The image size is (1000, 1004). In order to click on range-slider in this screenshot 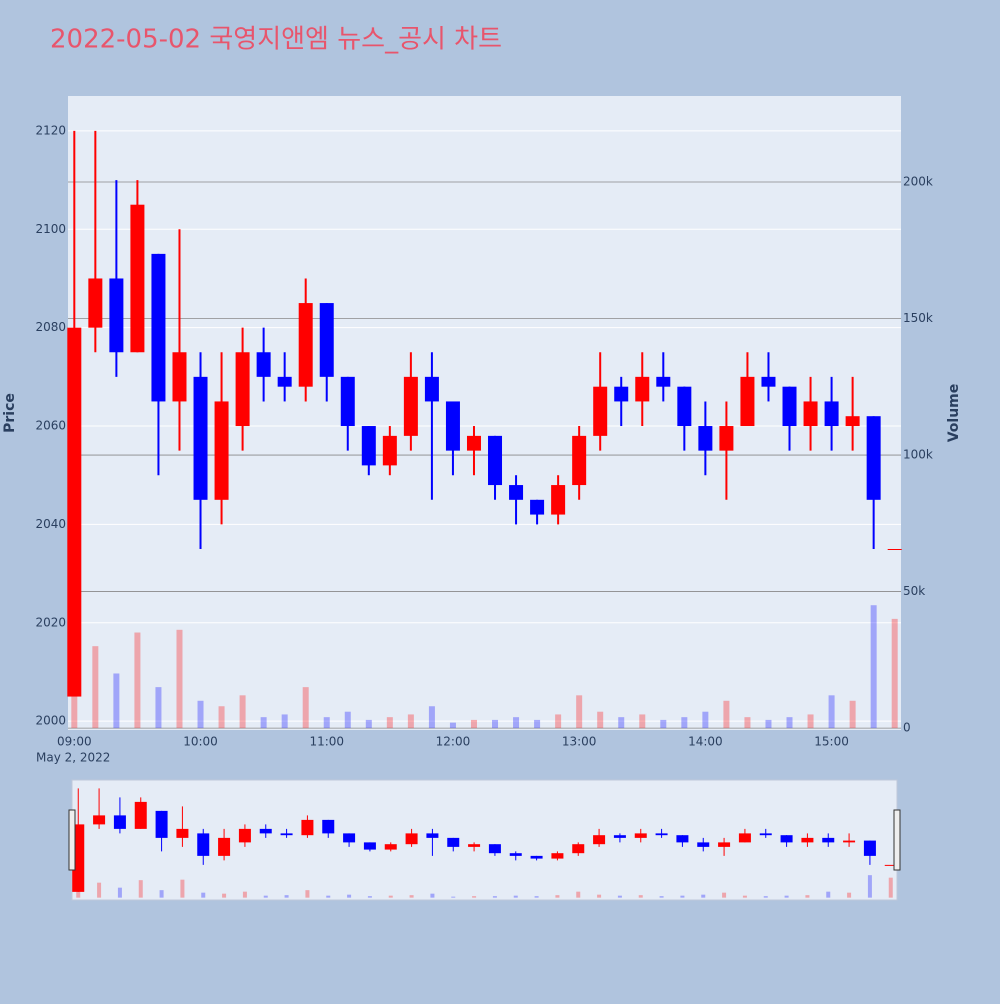, I will do `click(484, 840)`.